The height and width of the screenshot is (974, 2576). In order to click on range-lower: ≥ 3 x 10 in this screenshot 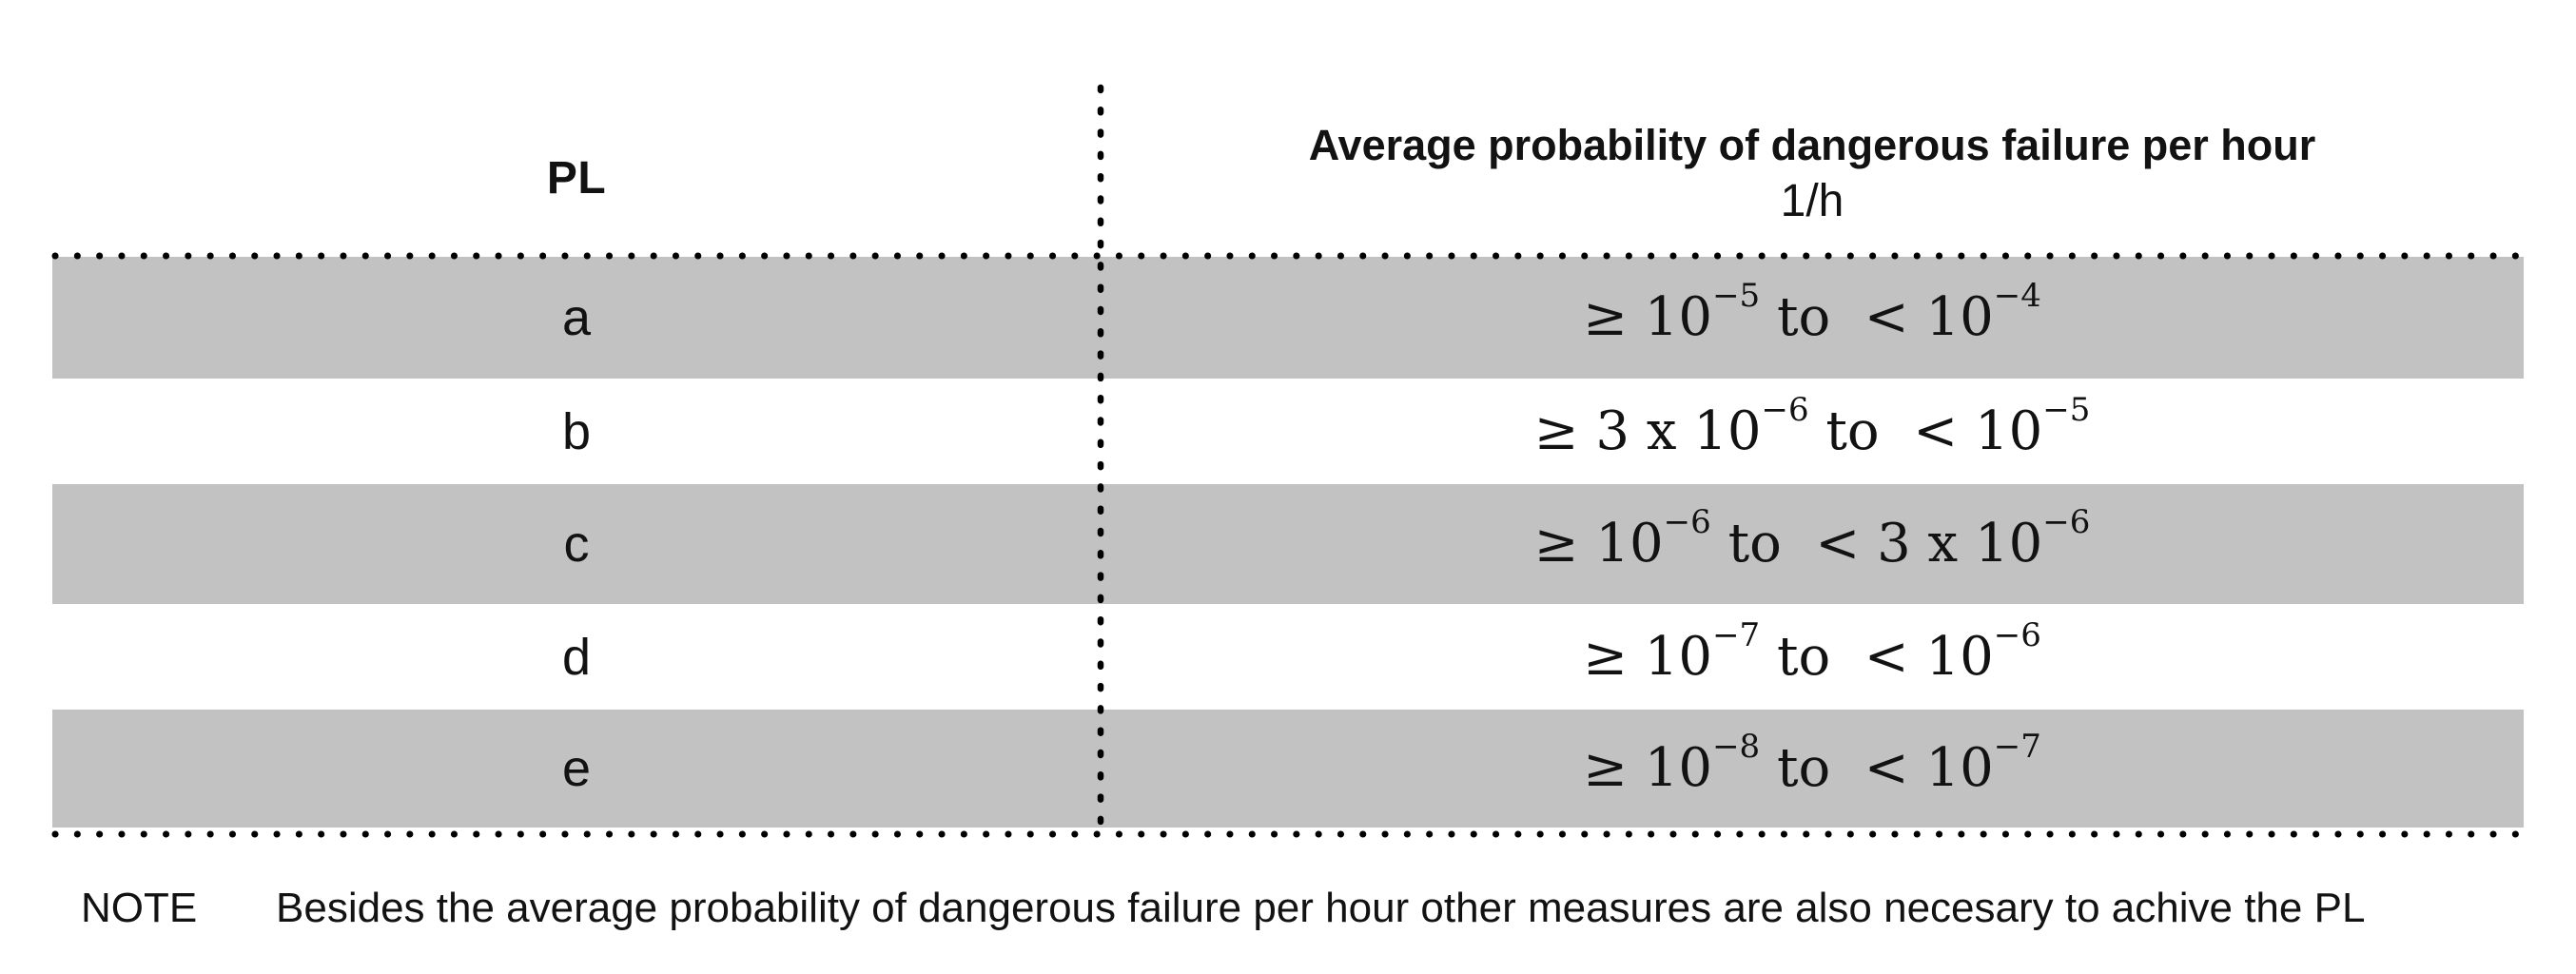, I will do `click(1647, 431)`.